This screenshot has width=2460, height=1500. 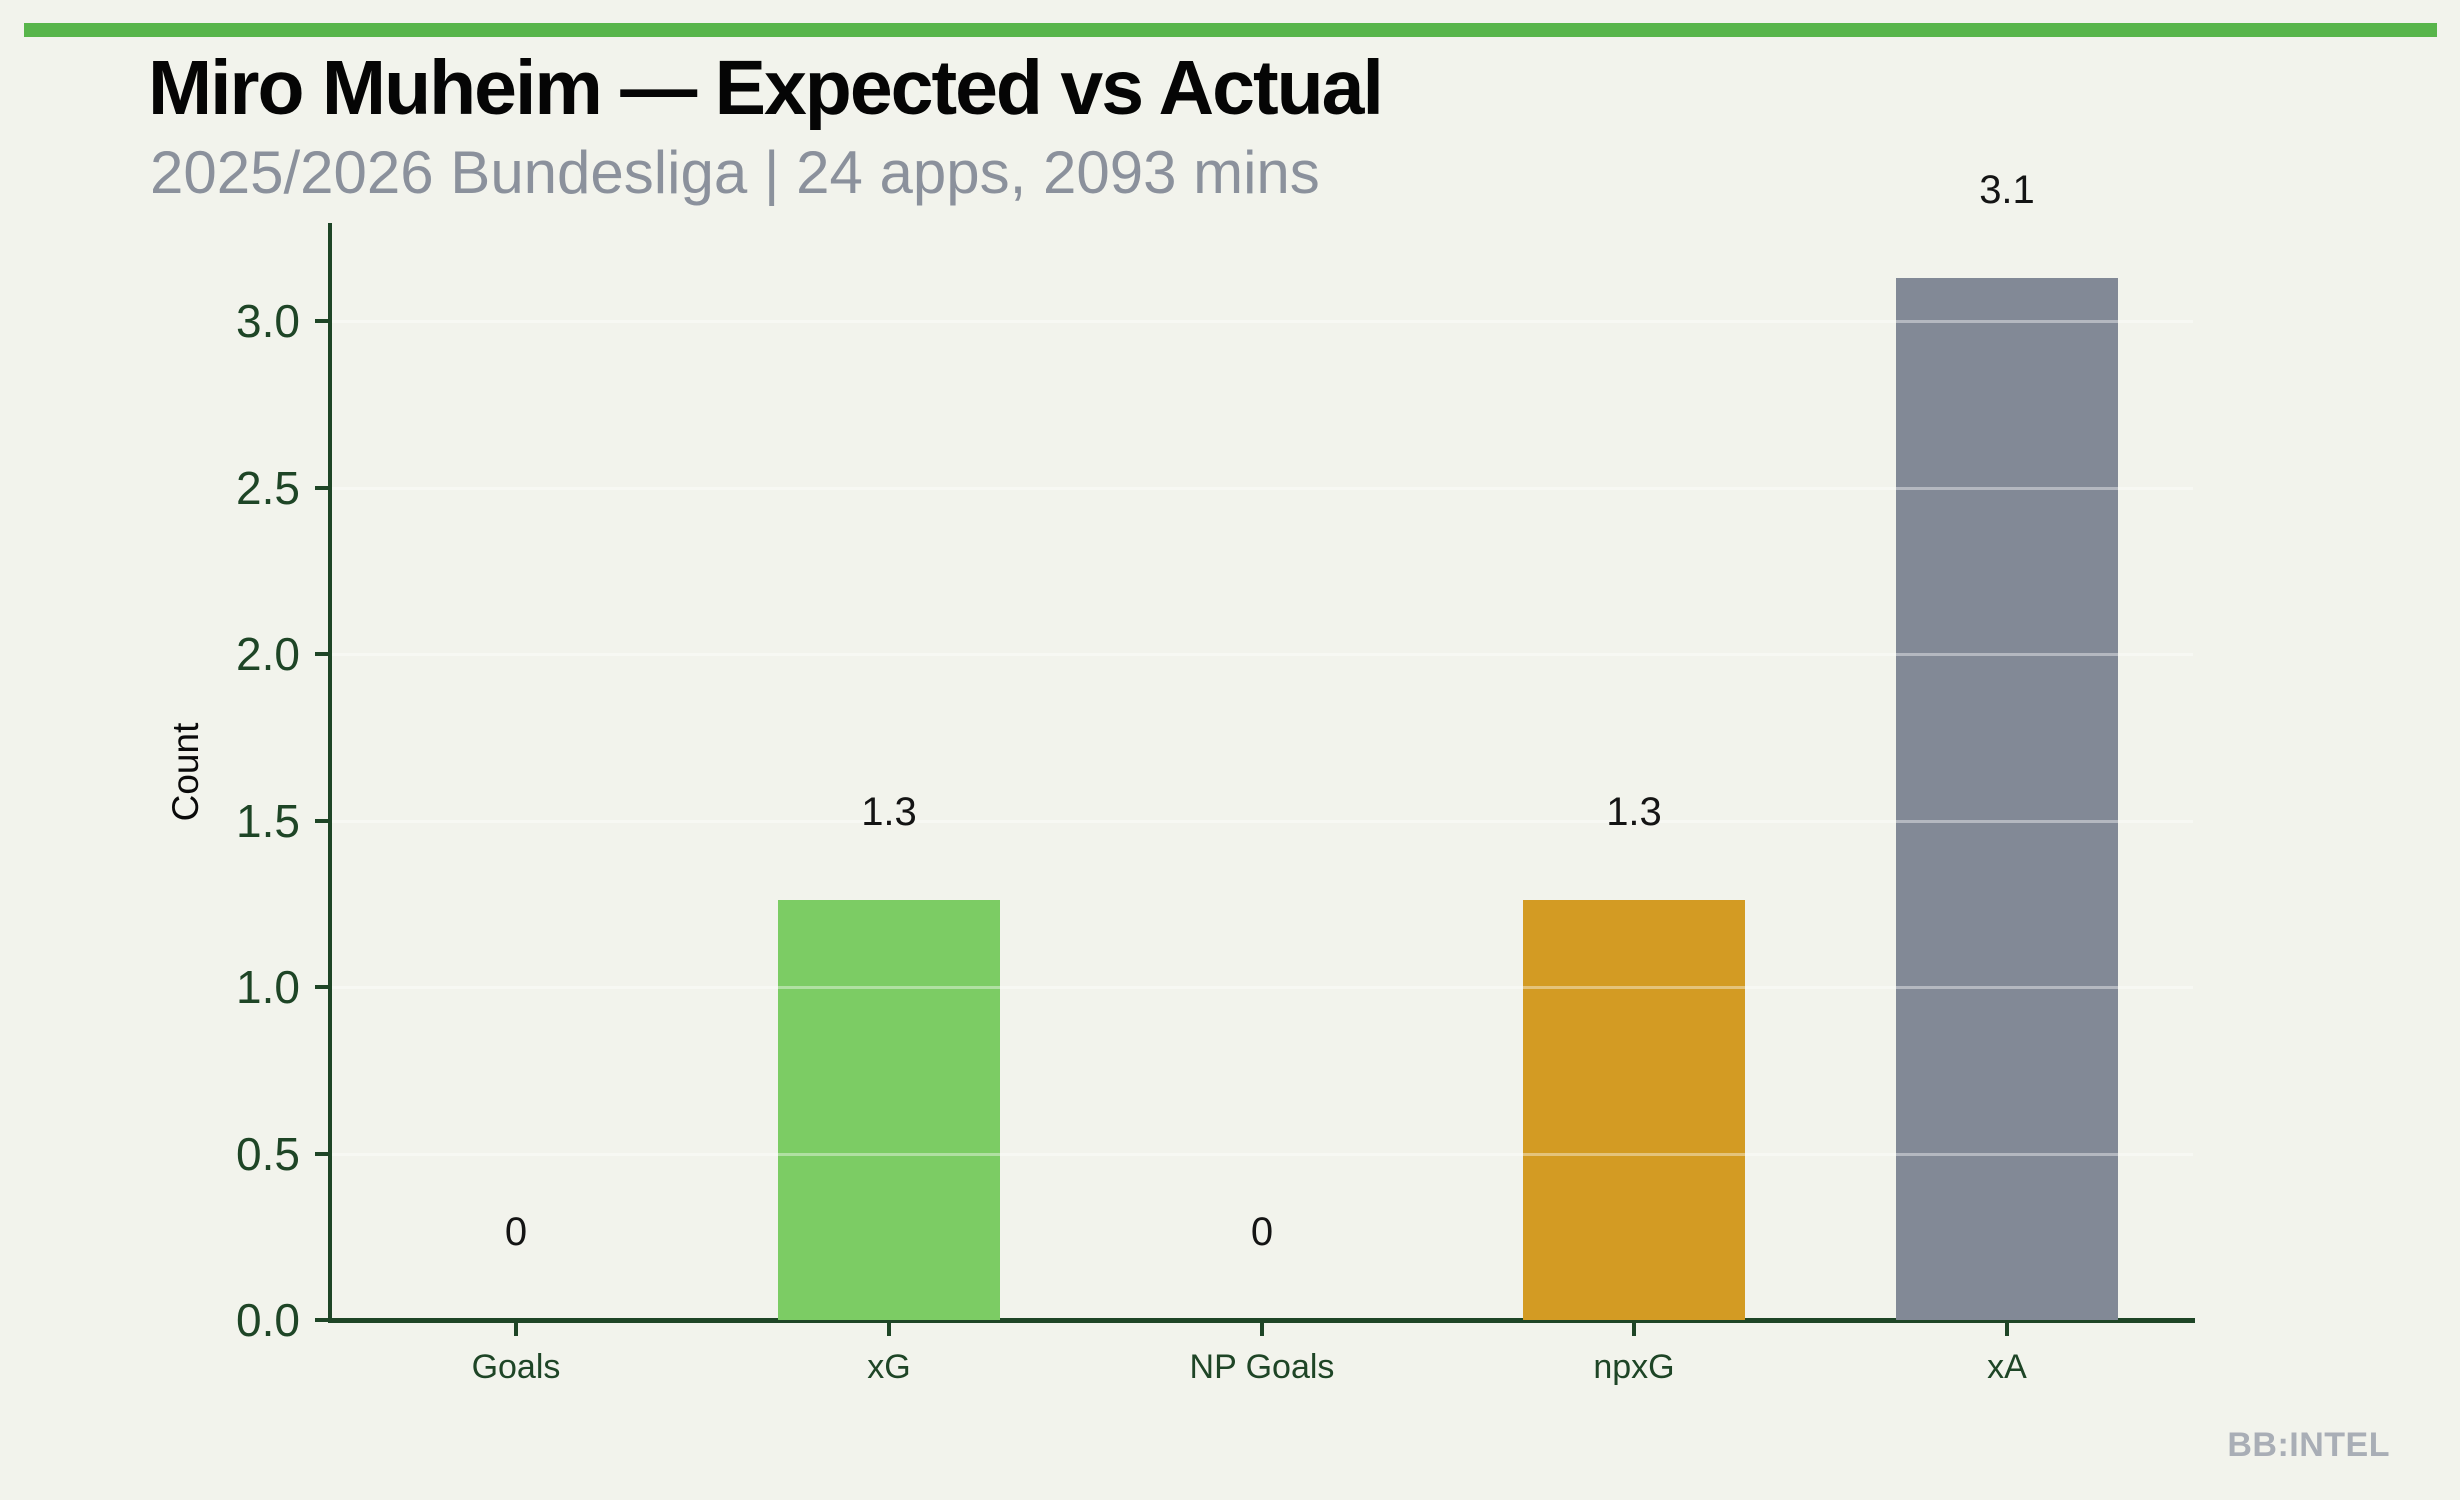 I want to click on bar-xa, so click(x=2007, y=799).